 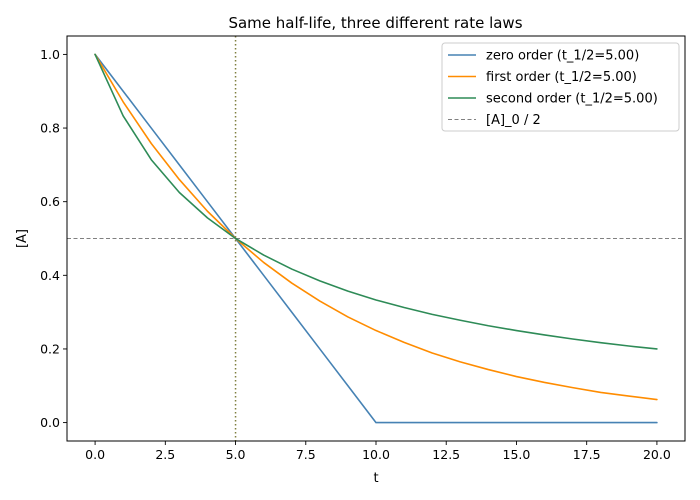 What do you see at coordinates (50, 275) in the screenshot?
I see `y-tick-label: 0.4` at bounding box center [50, 275].